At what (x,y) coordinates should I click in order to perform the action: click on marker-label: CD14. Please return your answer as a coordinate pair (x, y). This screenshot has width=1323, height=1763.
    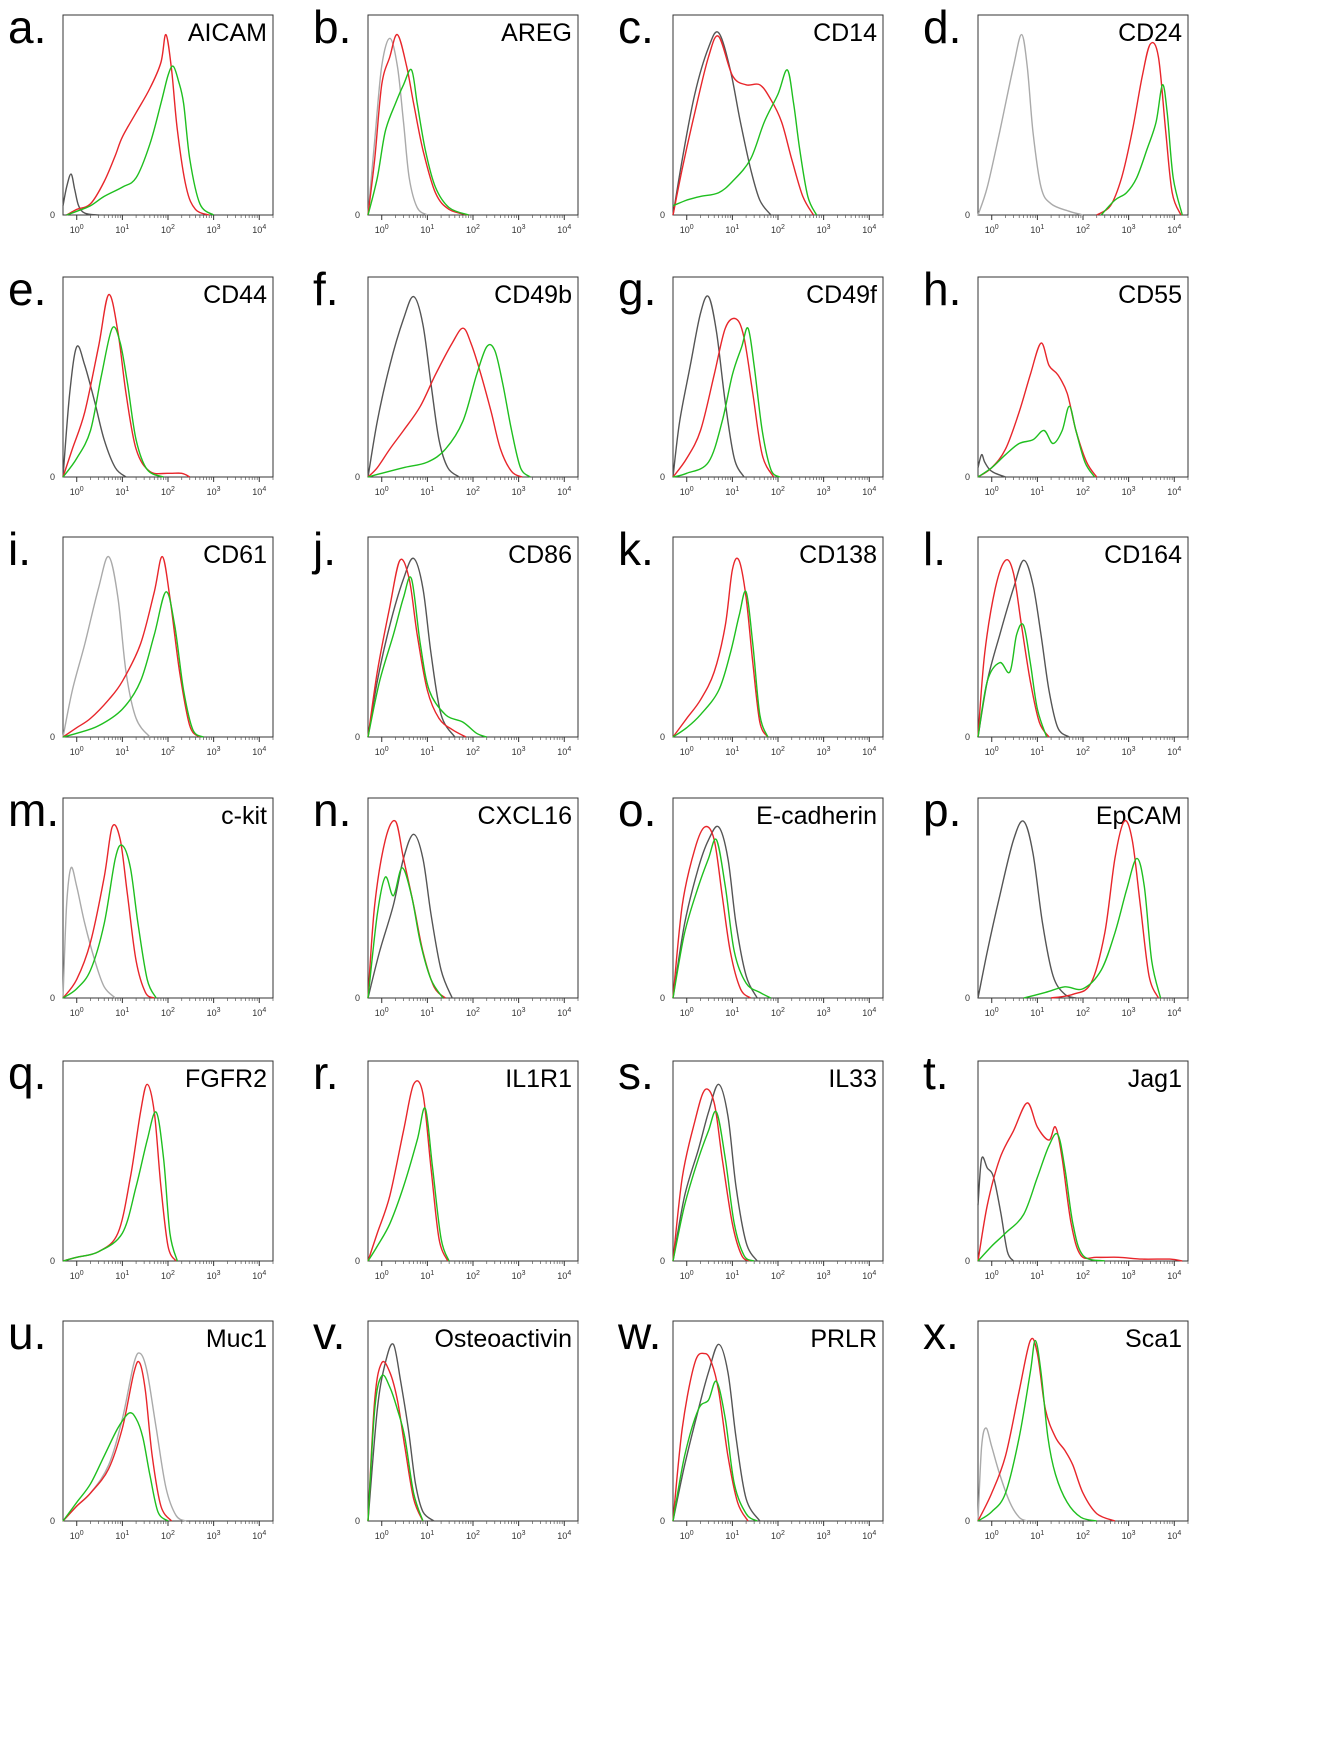
    Looking at the image, I should click on (845, 33).